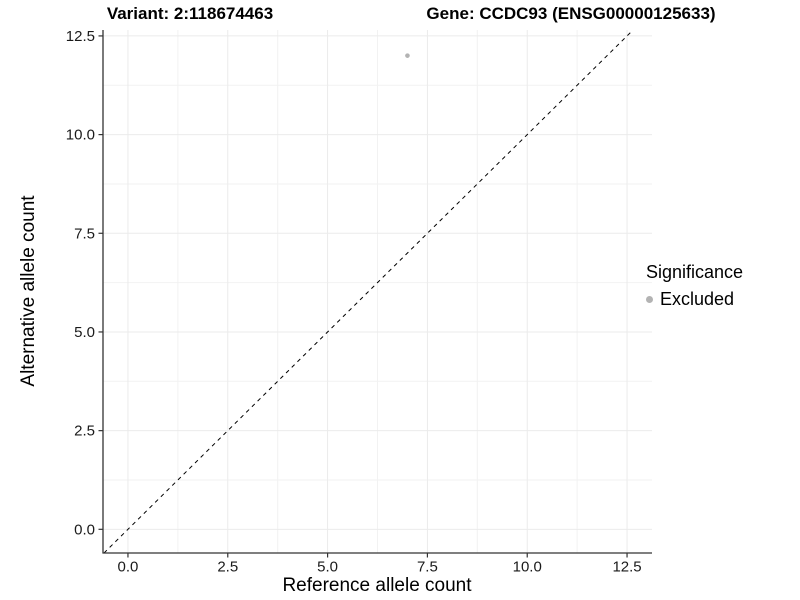  Describe the element at coordinates (697, 299) in the screenshot. I see `legend-item-label: Excluded` at that location.